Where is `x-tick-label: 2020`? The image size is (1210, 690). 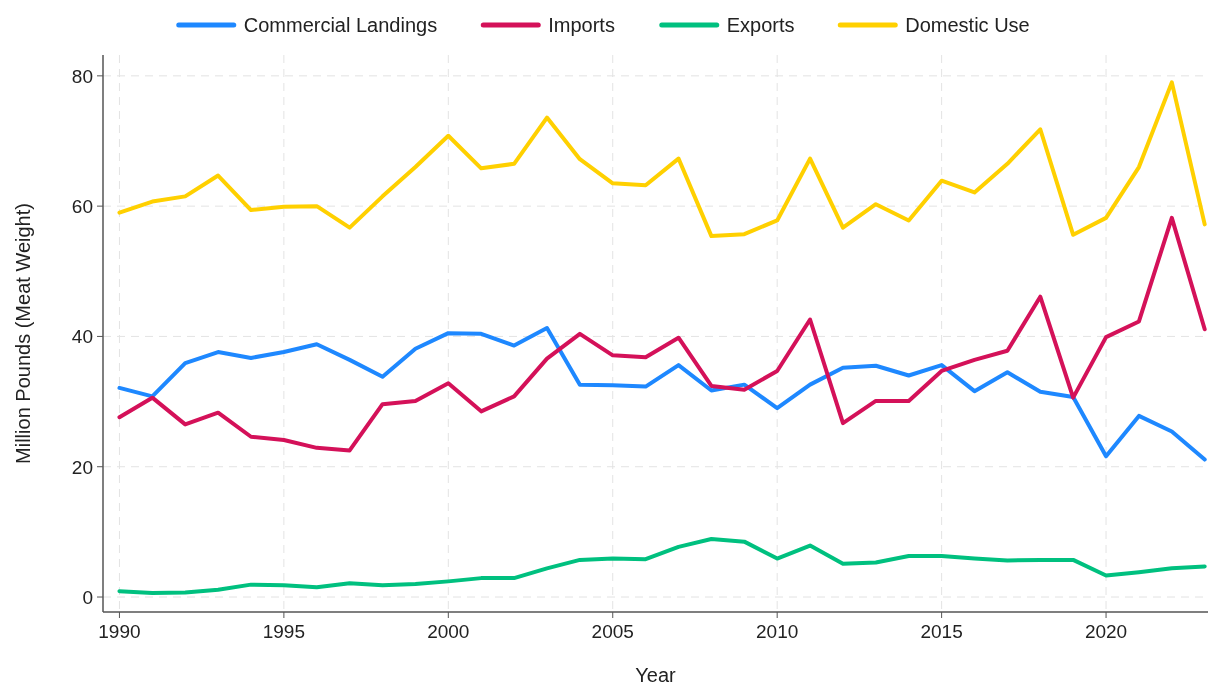
x-tick-label: 2020 is located at coordinates (1106, 631).